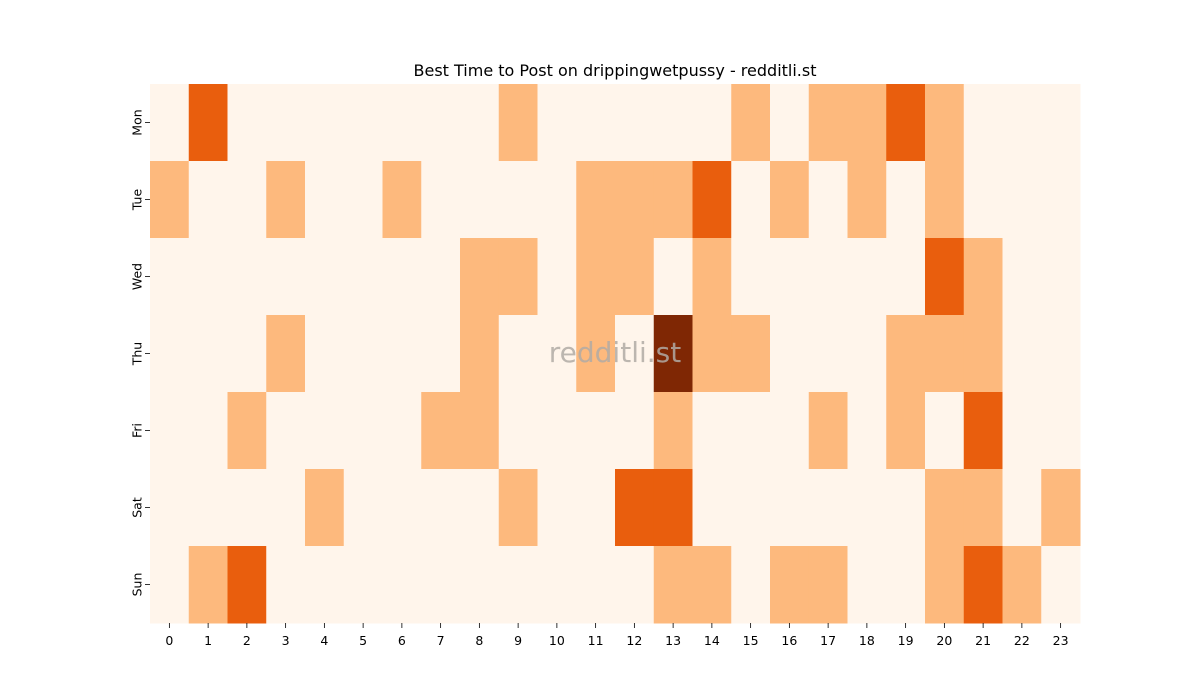  Describe the element at coordinates (441, 640) in the screenshot. I see `x-tick-label: 7` at that location.